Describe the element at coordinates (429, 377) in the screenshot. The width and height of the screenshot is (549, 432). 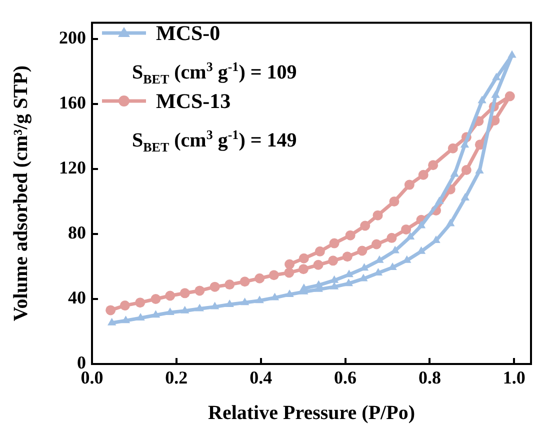
I see `x-tick-label: 0.8` at that location.